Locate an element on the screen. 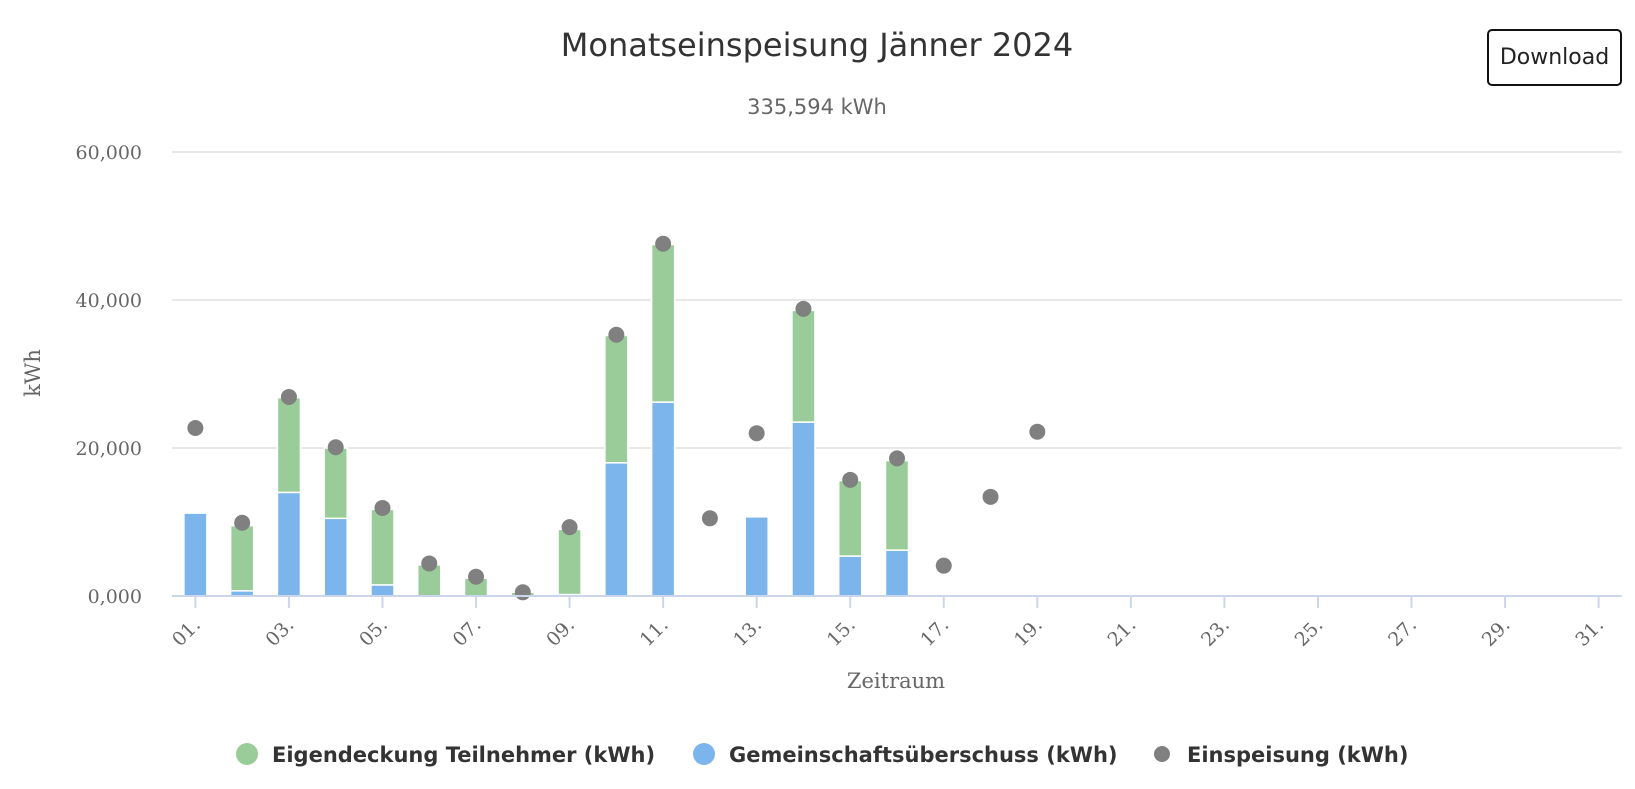 Image resolution: width=1635 pixels, height=789 pixels. x-tick-label: 07. is located at coordinates (467, 632).